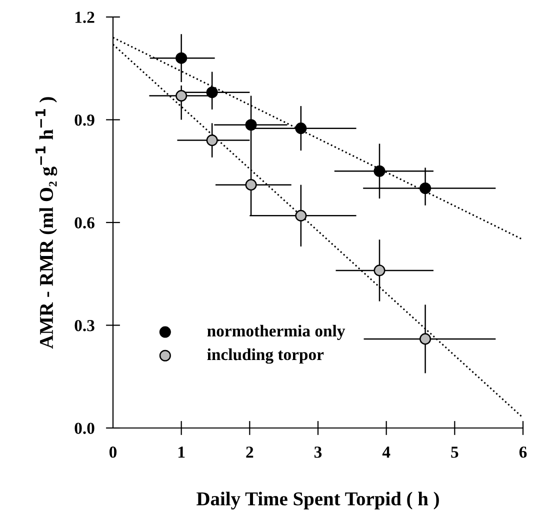  I want to click on y-axis-title: AMR - RMR (ml O₂ g$^{−1}$ h$^{−1}$ ), so click(46, 223).